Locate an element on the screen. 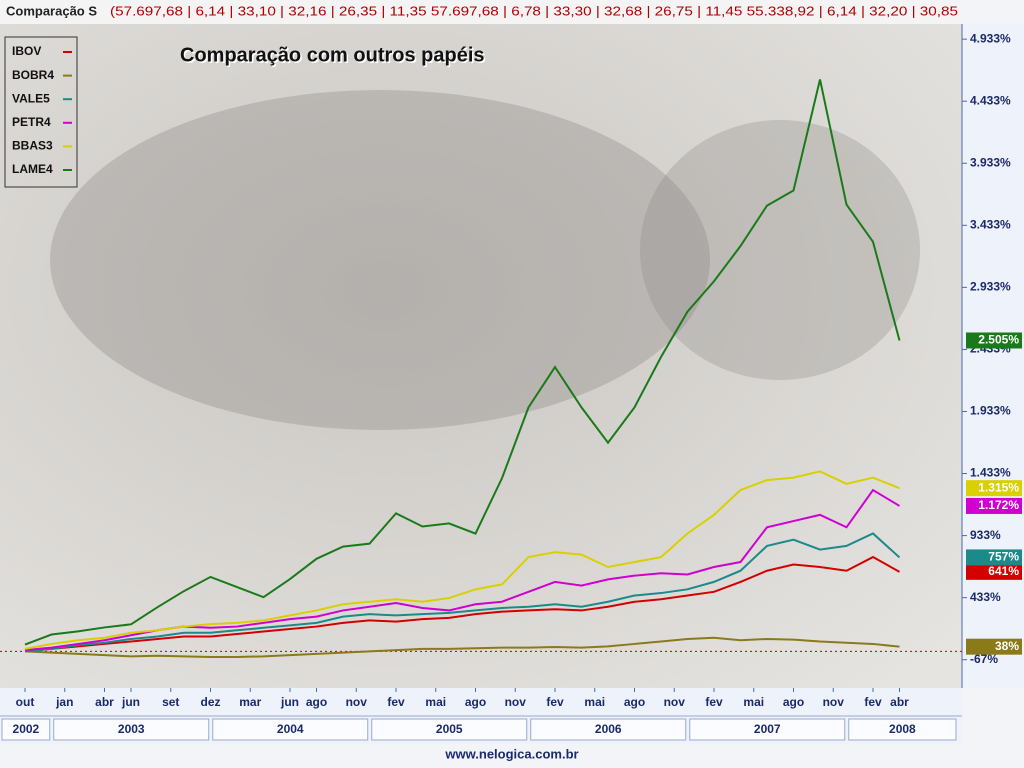 This screenshot has width=1024, height=768. year-label: 2002 is located at coordinates (26, 729).